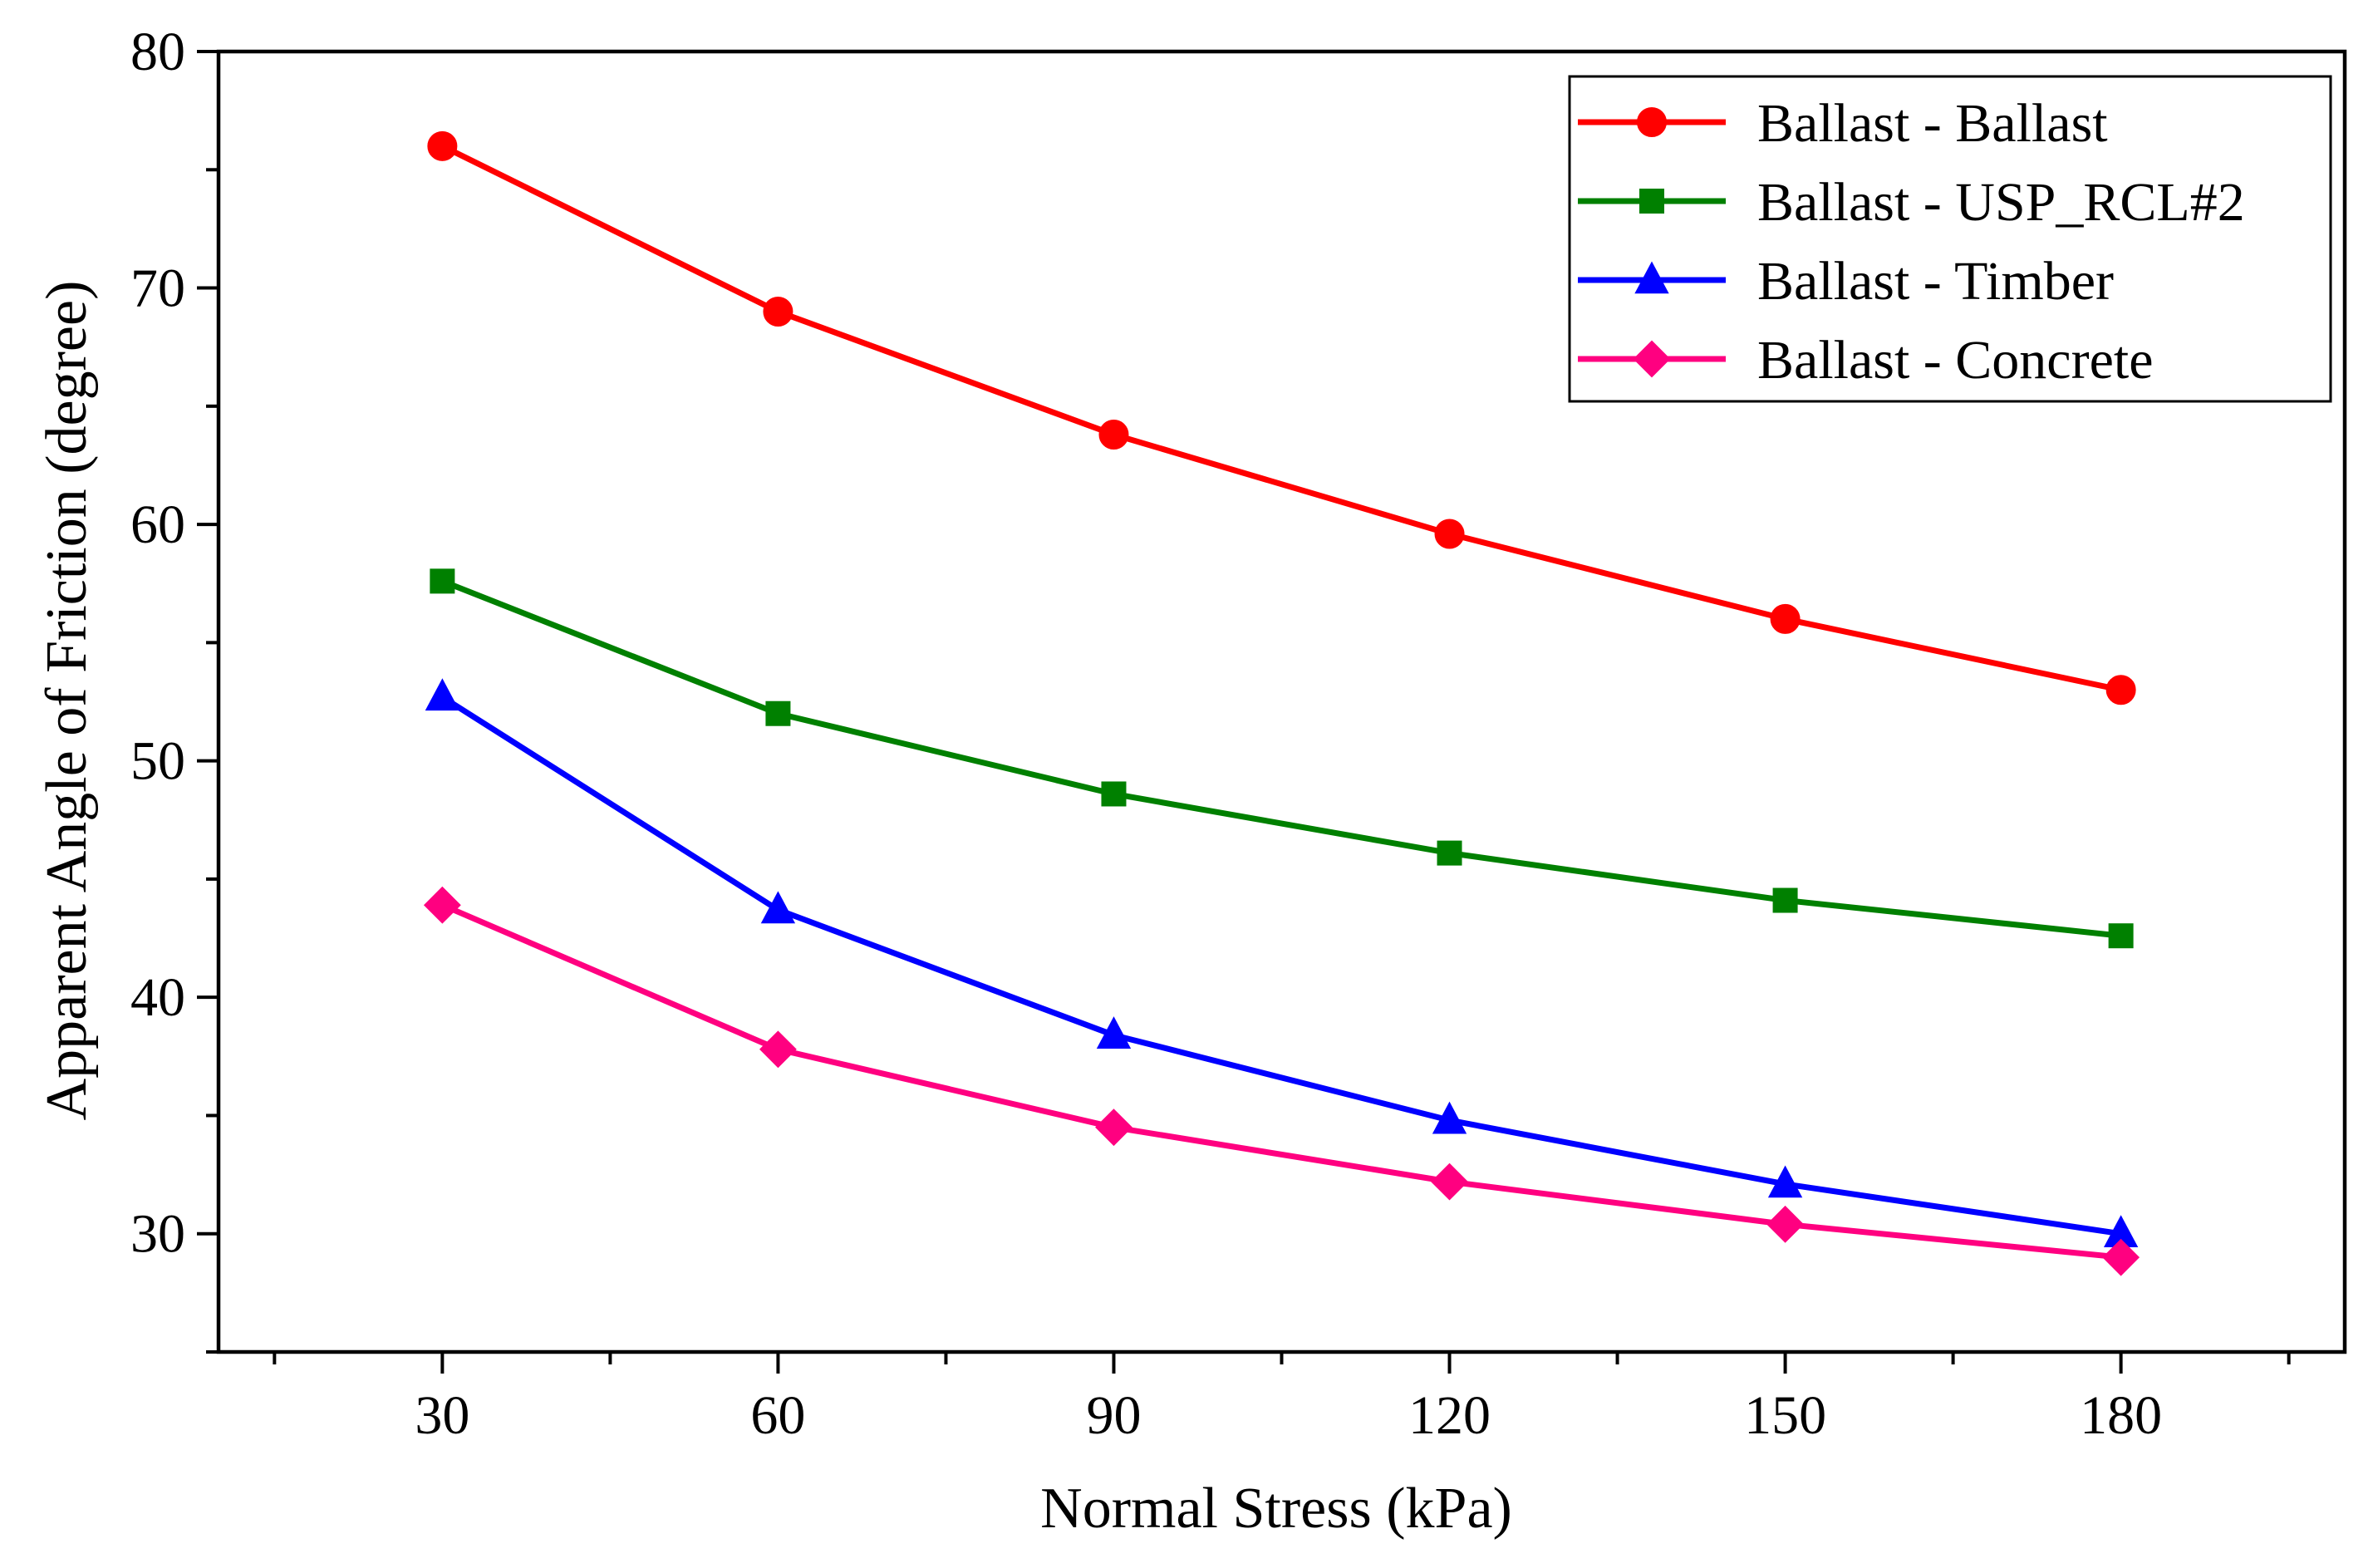  What do you see at coordinates (2121, 1415) in the screenshot?
I see `x-tick-label: 180` at bounding box center [2121, 1415].